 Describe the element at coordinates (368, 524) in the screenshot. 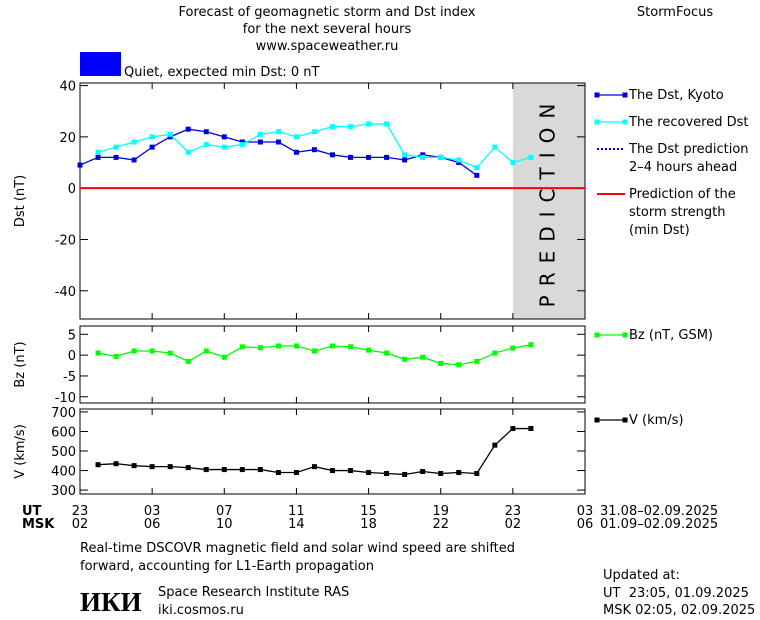

I see `x-tick-label-msk: 18` at that location.